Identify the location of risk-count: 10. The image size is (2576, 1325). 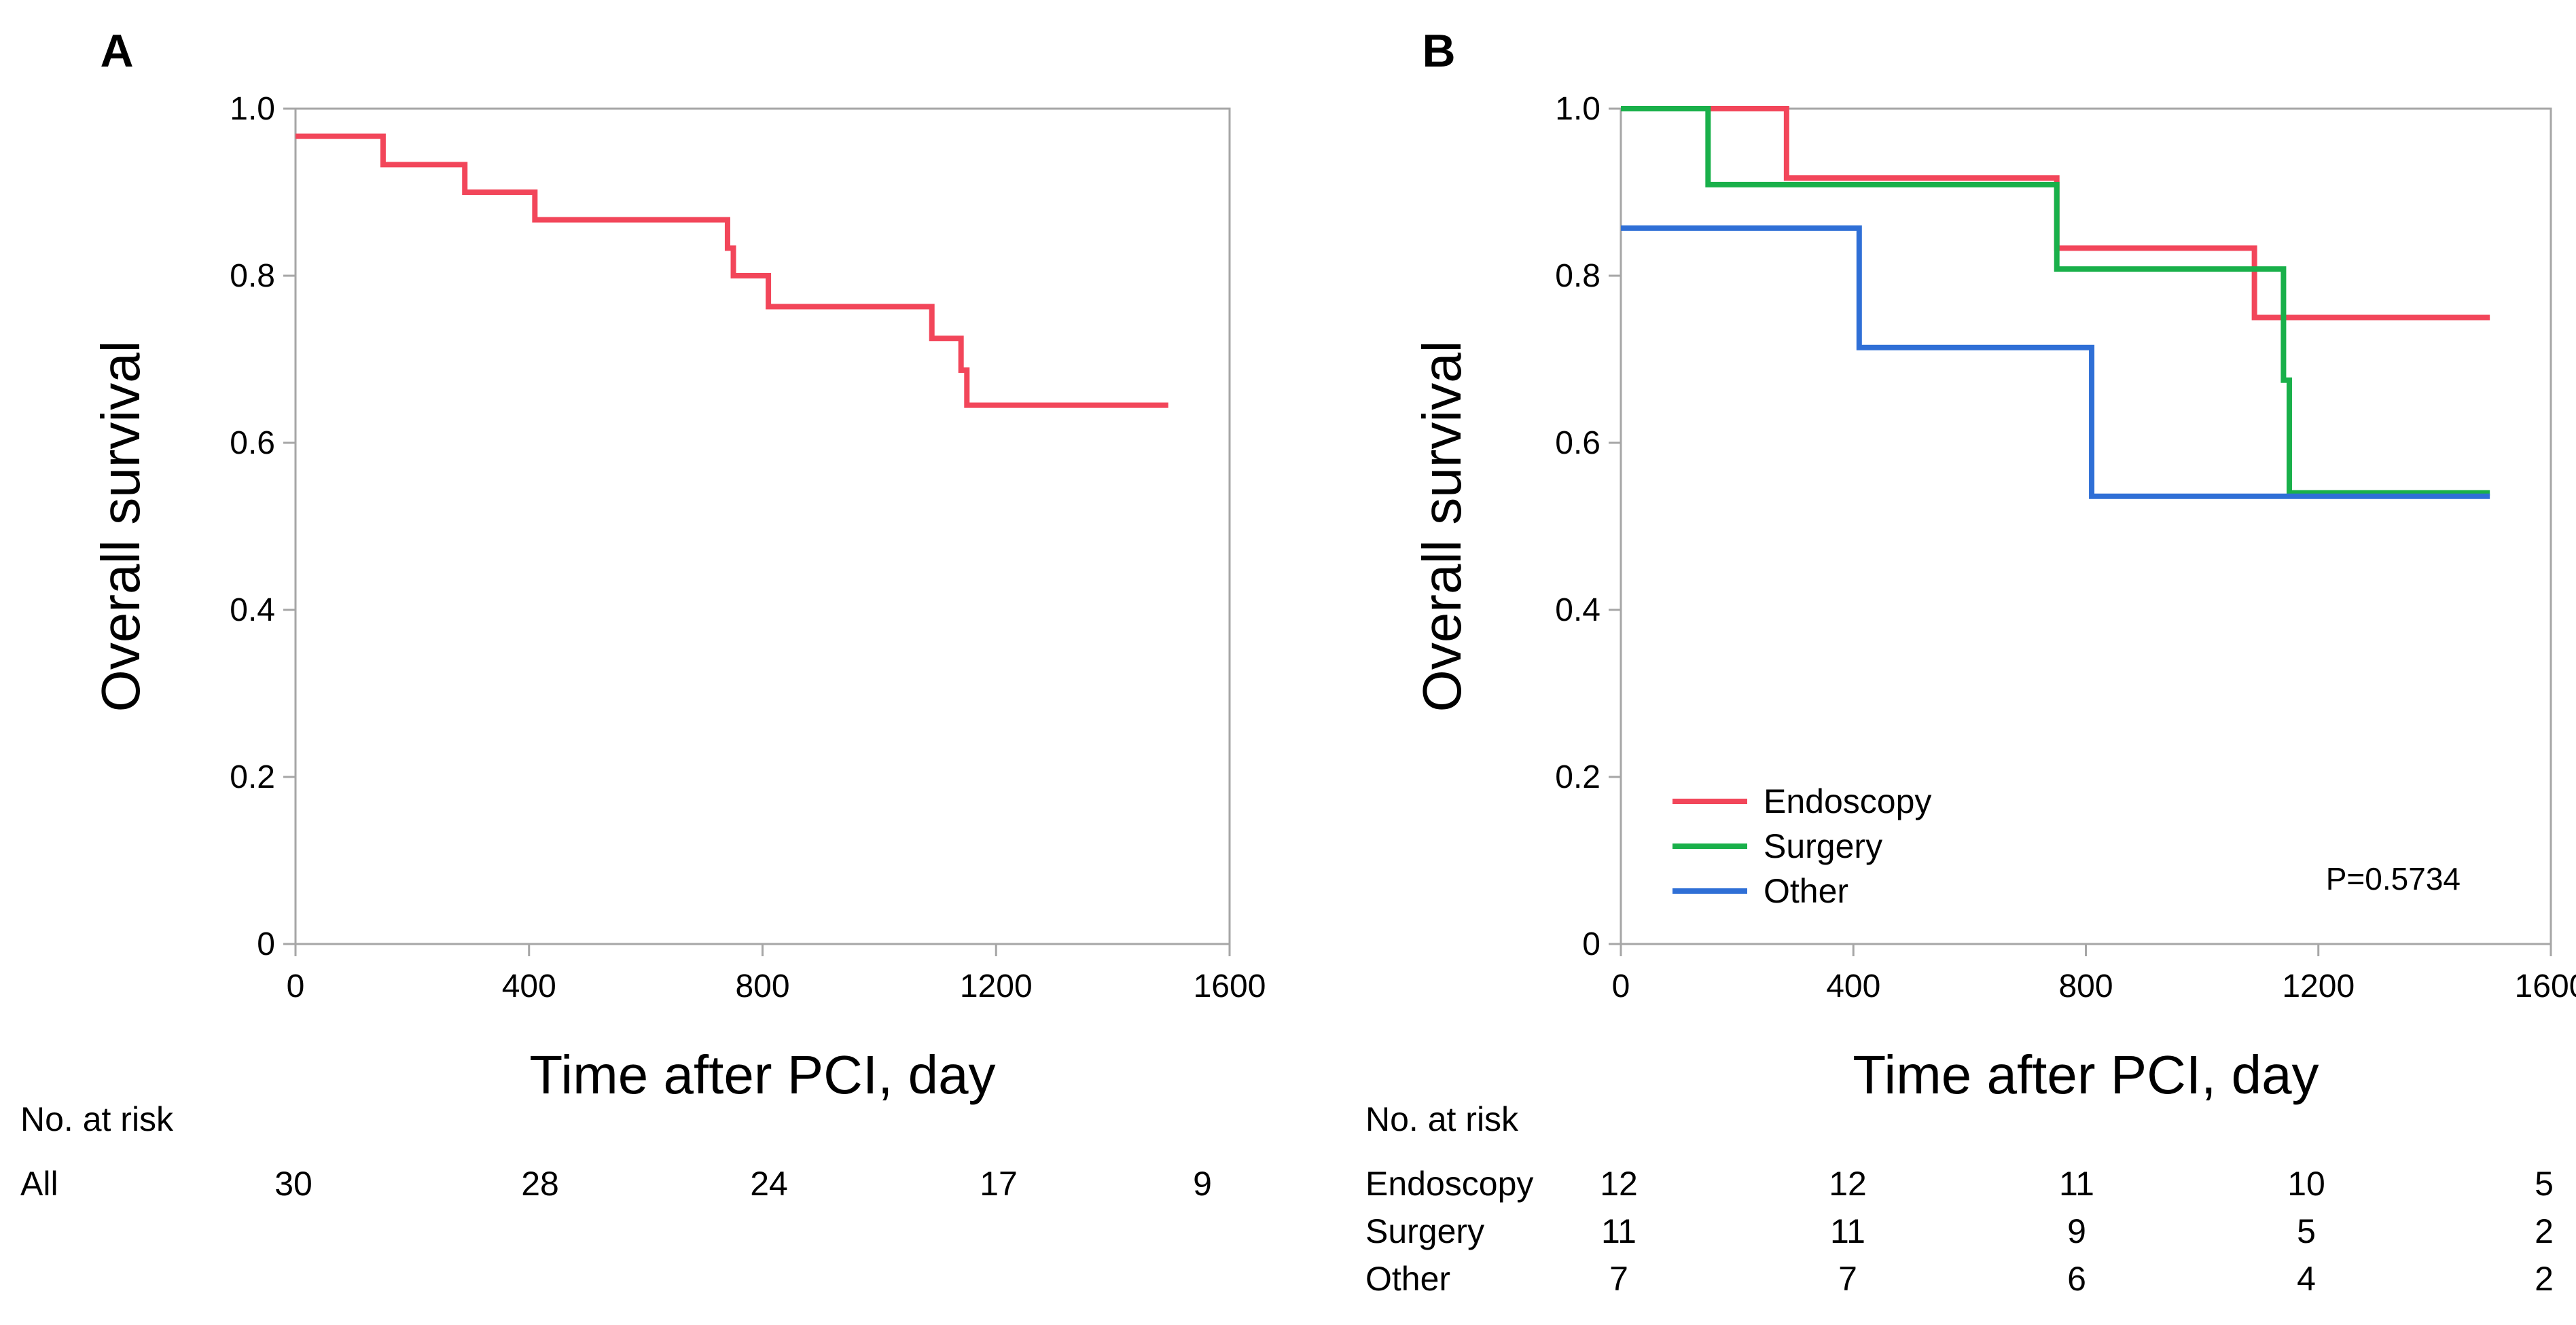
(2306, 1184).